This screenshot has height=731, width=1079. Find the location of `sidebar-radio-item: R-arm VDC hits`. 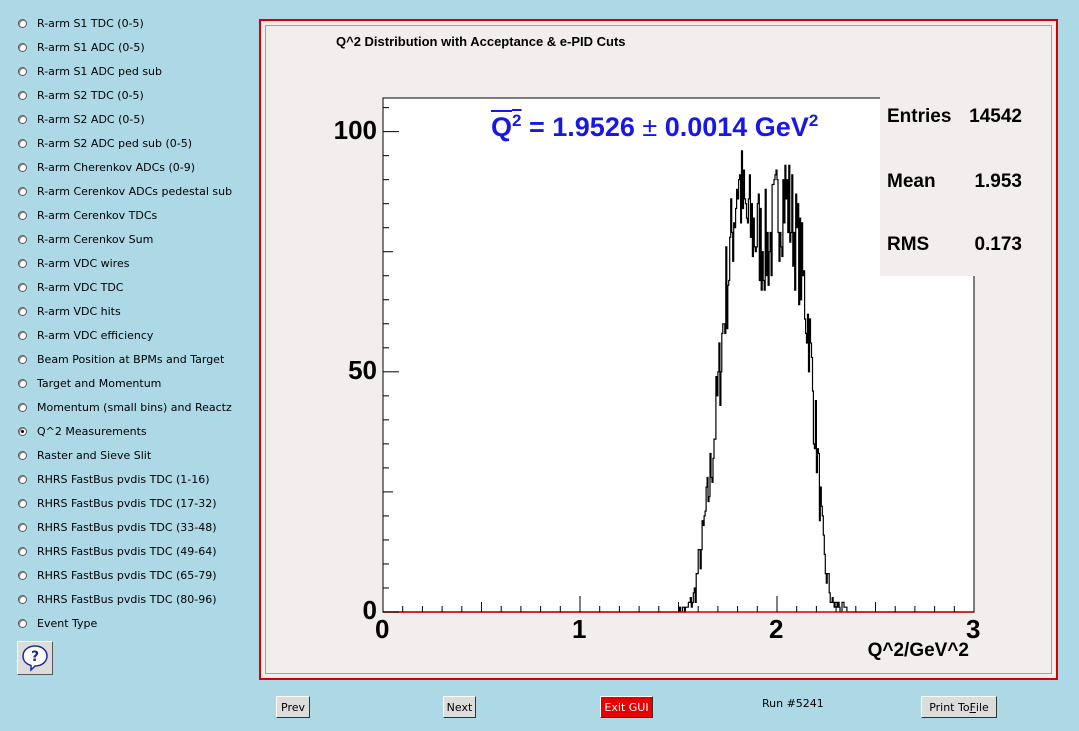

sidebar-radio-item: R-arm VDC hits is located at coordinates (69, 311).